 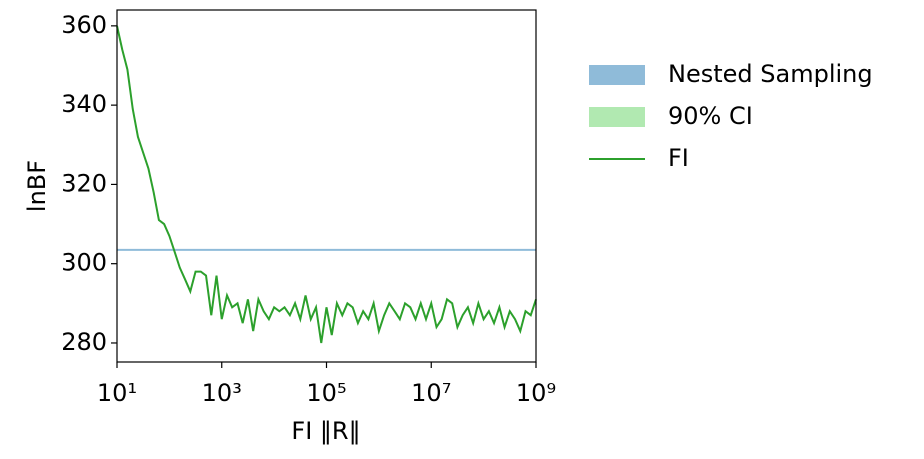 I want to click on y-tick-label: 360, so click(x=84, y=25).